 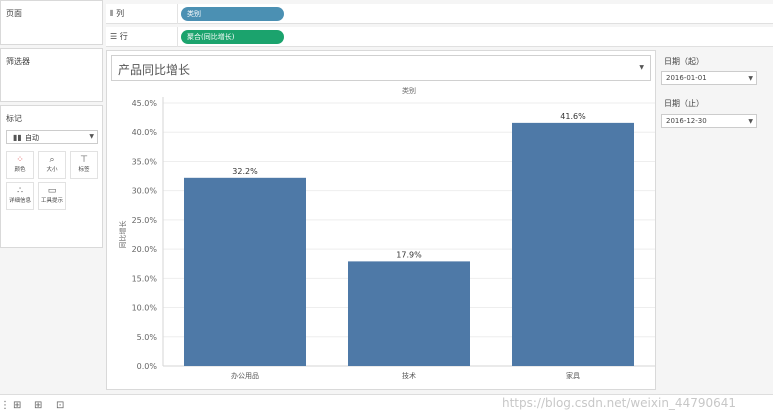 What do you see at coordinates (145, 161) in the screenshot?
I see `y-tick-label: 35.0%` at bounding box center [145, 161].